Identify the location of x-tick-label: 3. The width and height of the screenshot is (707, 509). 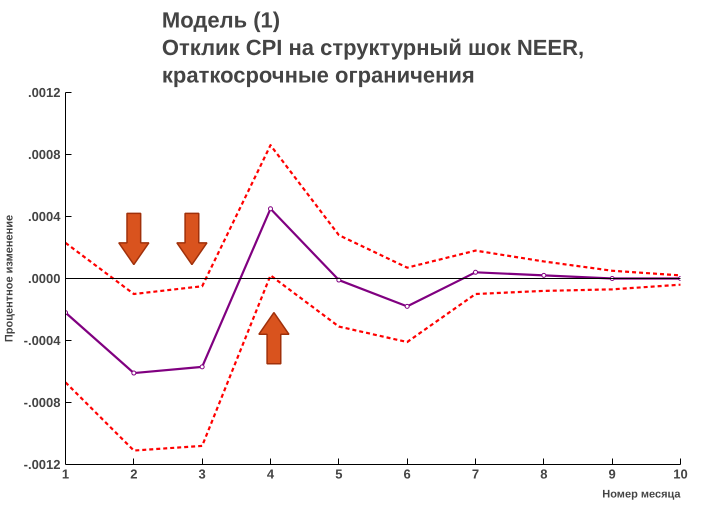
(202, 474).